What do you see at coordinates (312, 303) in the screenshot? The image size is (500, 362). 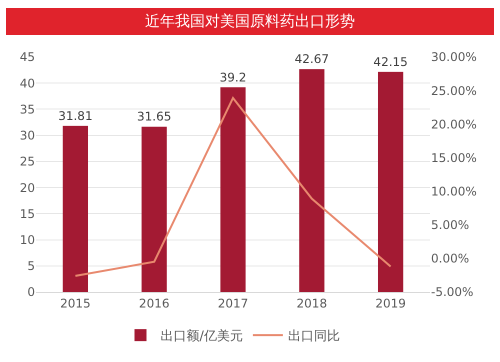 I see `x-tick-label: 2018` at bounding box center [312, 303].